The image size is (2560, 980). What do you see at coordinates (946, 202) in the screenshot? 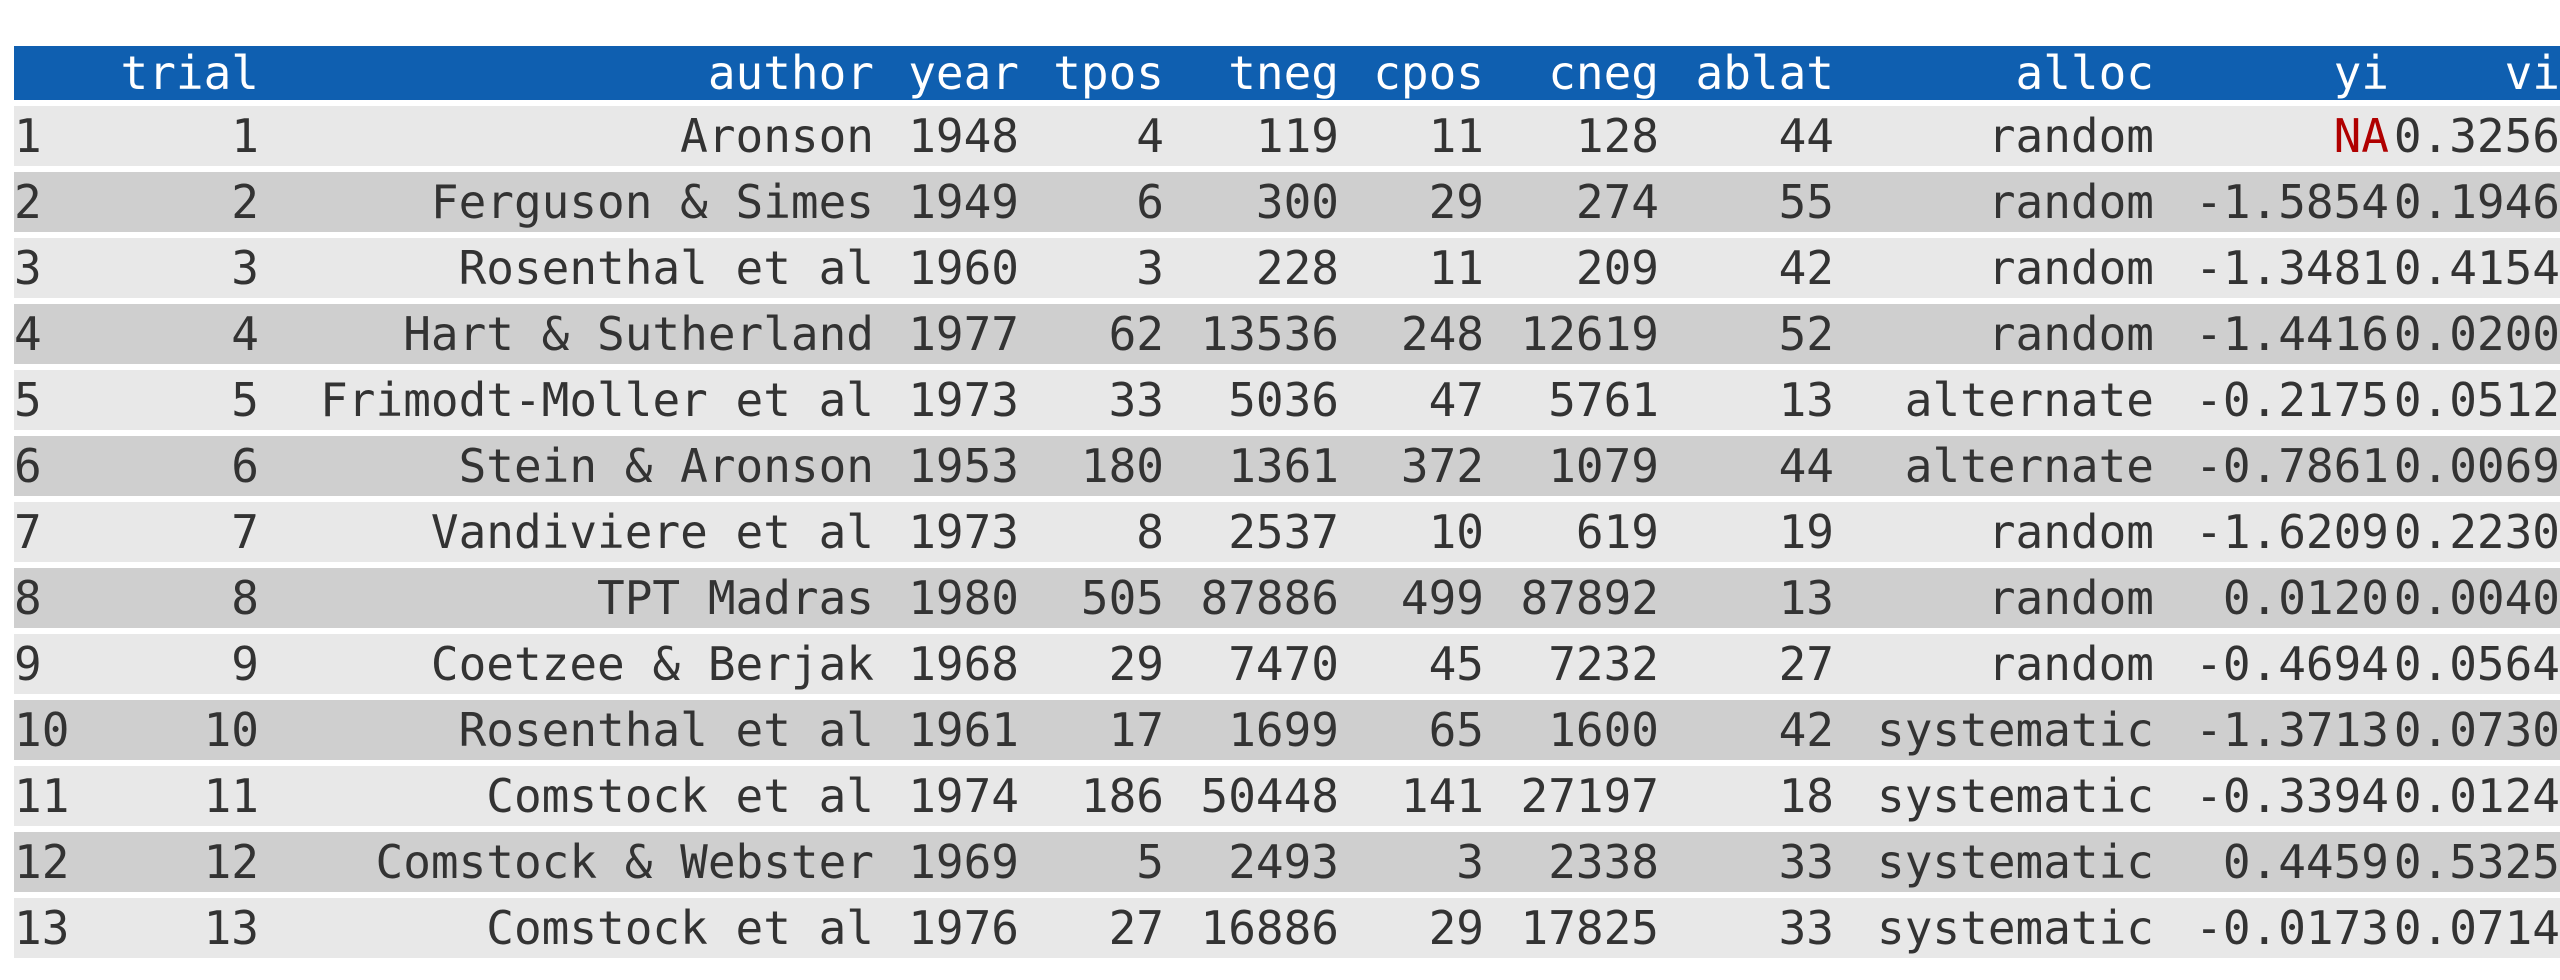
I see `cell-year: 1949` at bounding box center [946, 202].